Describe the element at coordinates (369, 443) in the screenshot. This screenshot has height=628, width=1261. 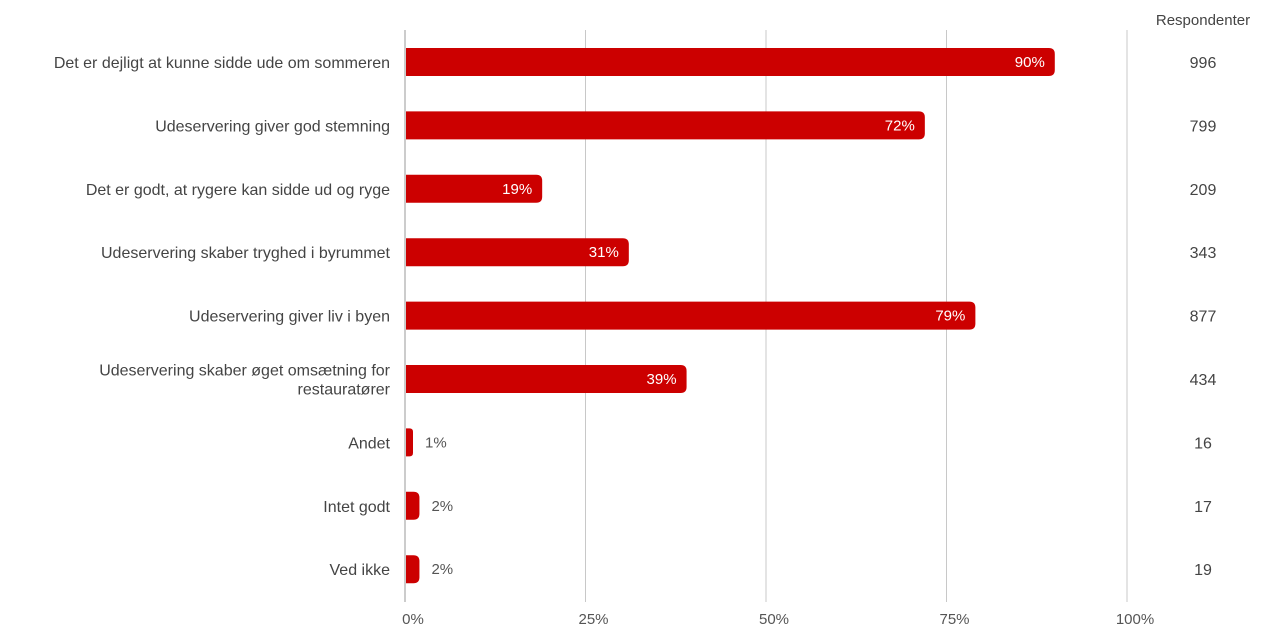
I see `category-label: Andet` at that location.